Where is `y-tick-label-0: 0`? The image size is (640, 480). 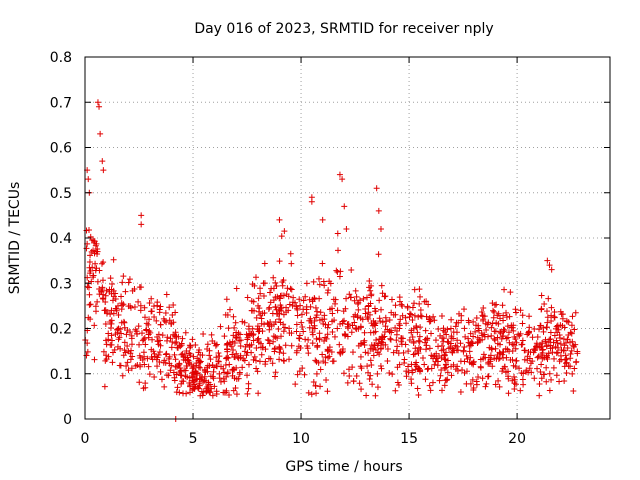
y-tick-label-0: 0 is located at coordinates (67, 420).